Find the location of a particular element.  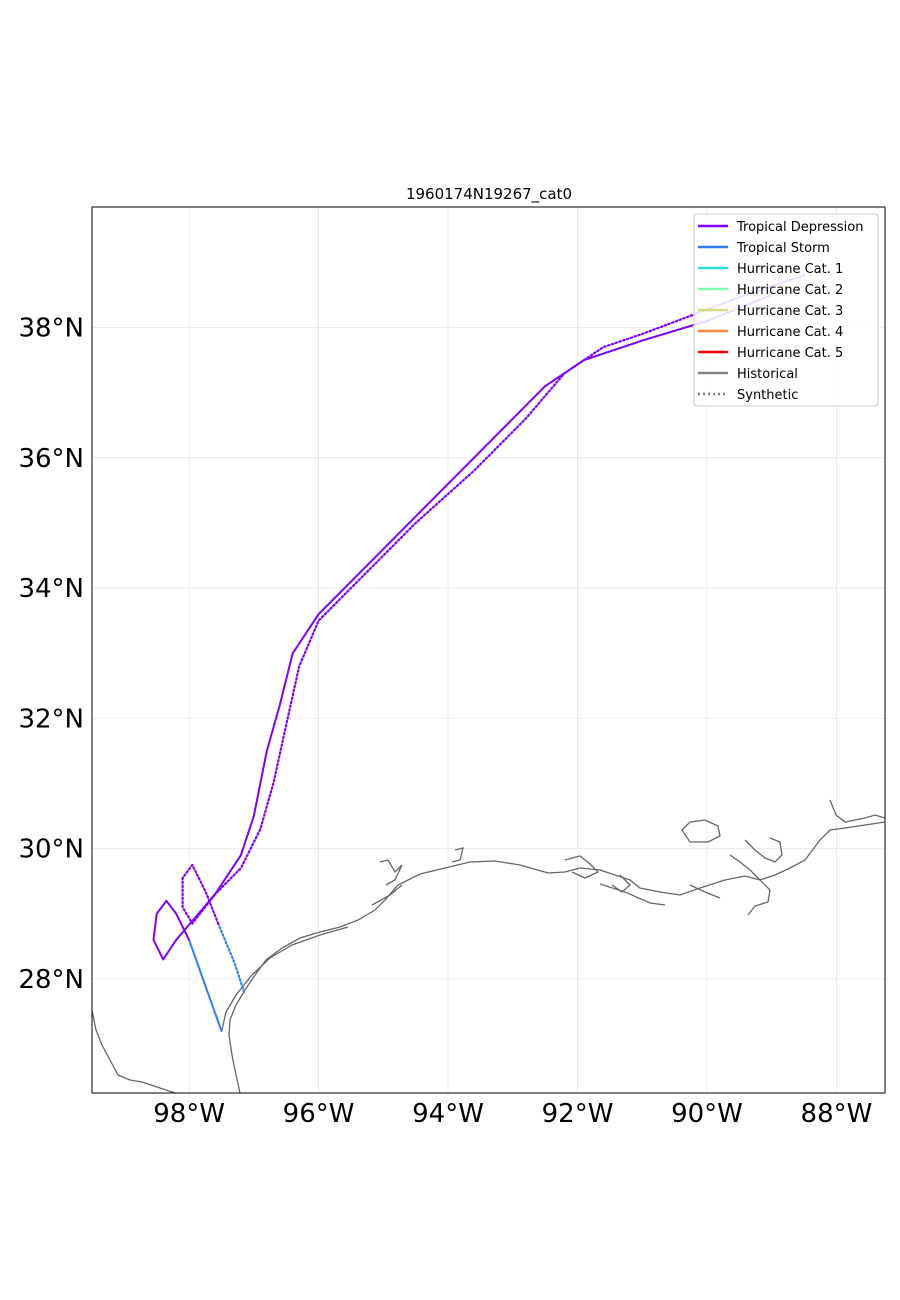

x-tick-label: 98°W is located at coordinates (189, 1114).